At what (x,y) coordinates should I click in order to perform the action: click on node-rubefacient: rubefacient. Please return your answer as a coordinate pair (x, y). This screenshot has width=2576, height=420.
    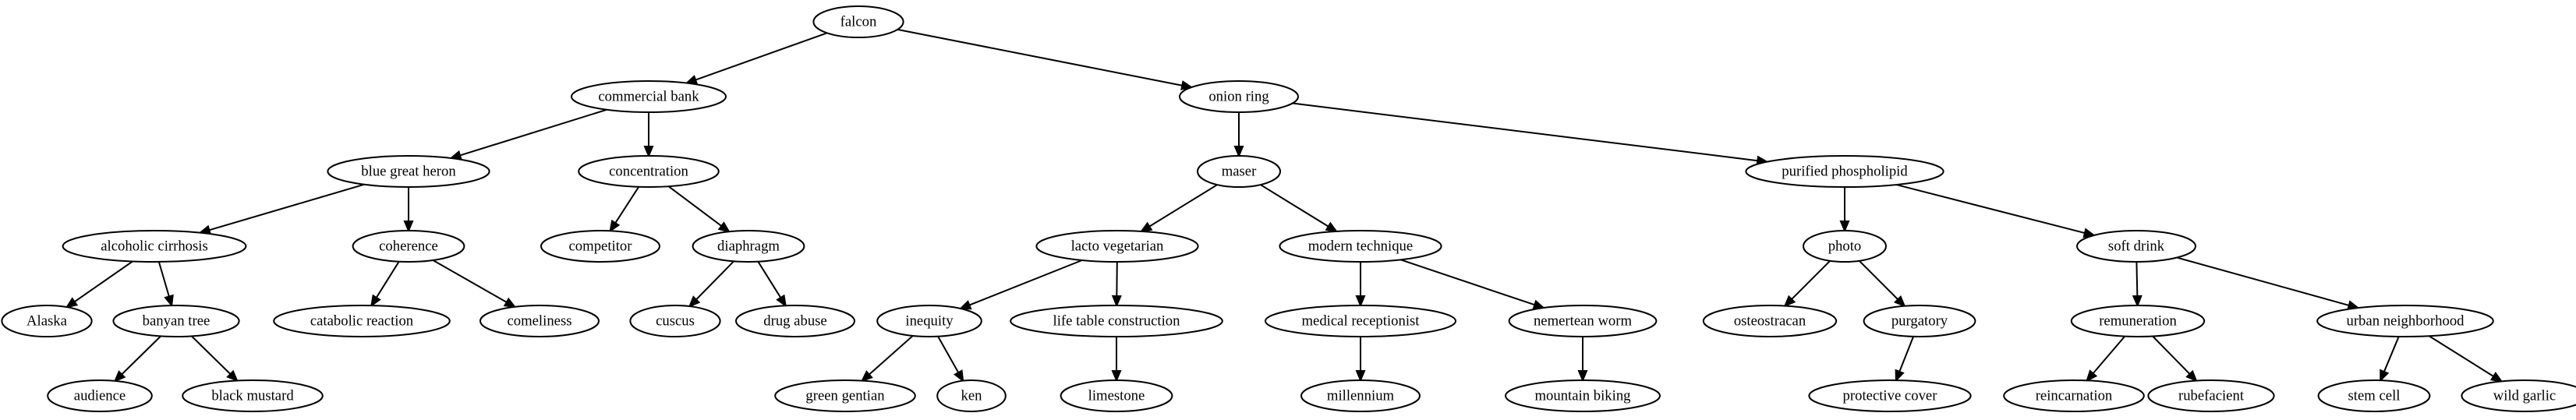
    Looking at the image, I should click on (2211, 396).